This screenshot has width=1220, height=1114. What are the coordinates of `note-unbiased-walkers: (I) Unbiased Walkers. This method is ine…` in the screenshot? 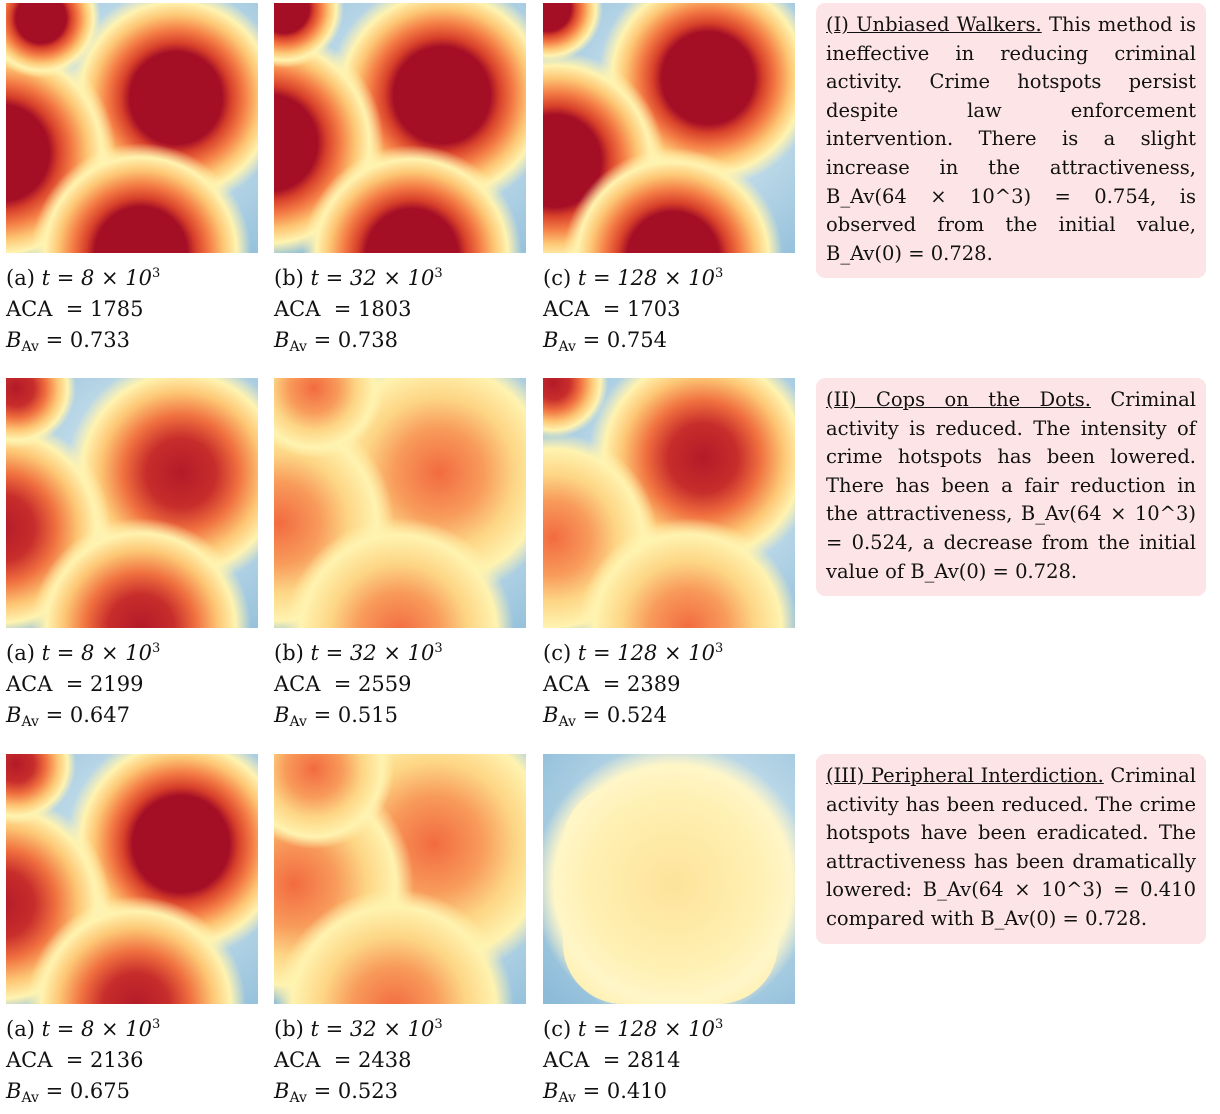 It's located at (1011, 141).